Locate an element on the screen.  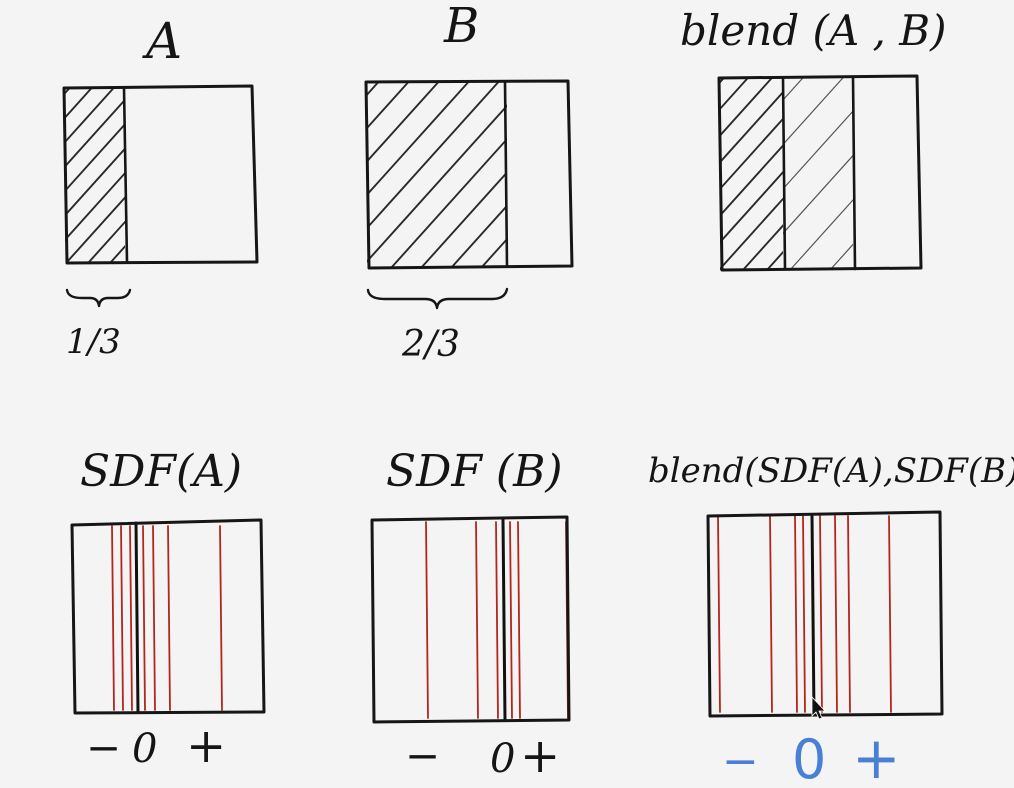
sign-minus-sdf-a: − is located at coordinates (103, 747).